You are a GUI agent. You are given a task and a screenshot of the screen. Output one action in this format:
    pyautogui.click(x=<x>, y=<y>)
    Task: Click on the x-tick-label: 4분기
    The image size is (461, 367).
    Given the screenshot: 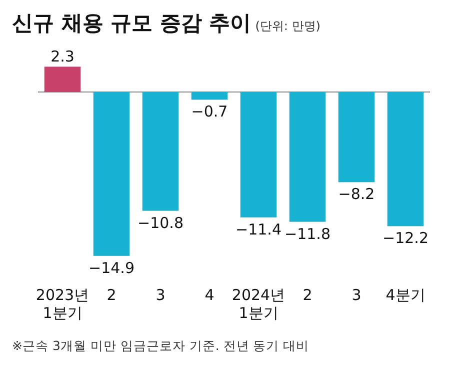 What is the action you would take?
    pyautogui.click(x=406, y=295)
    